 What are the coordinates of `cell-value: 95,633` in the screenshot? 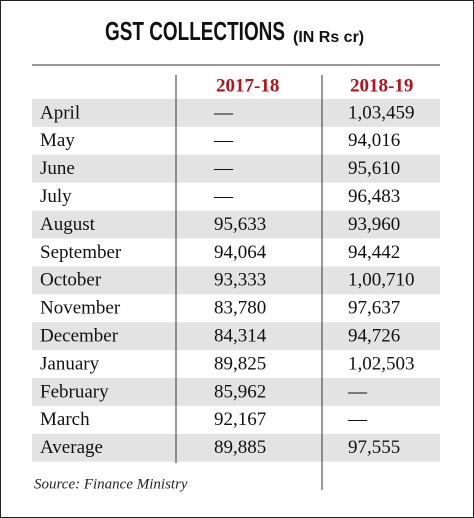 It's located at (240, 224).